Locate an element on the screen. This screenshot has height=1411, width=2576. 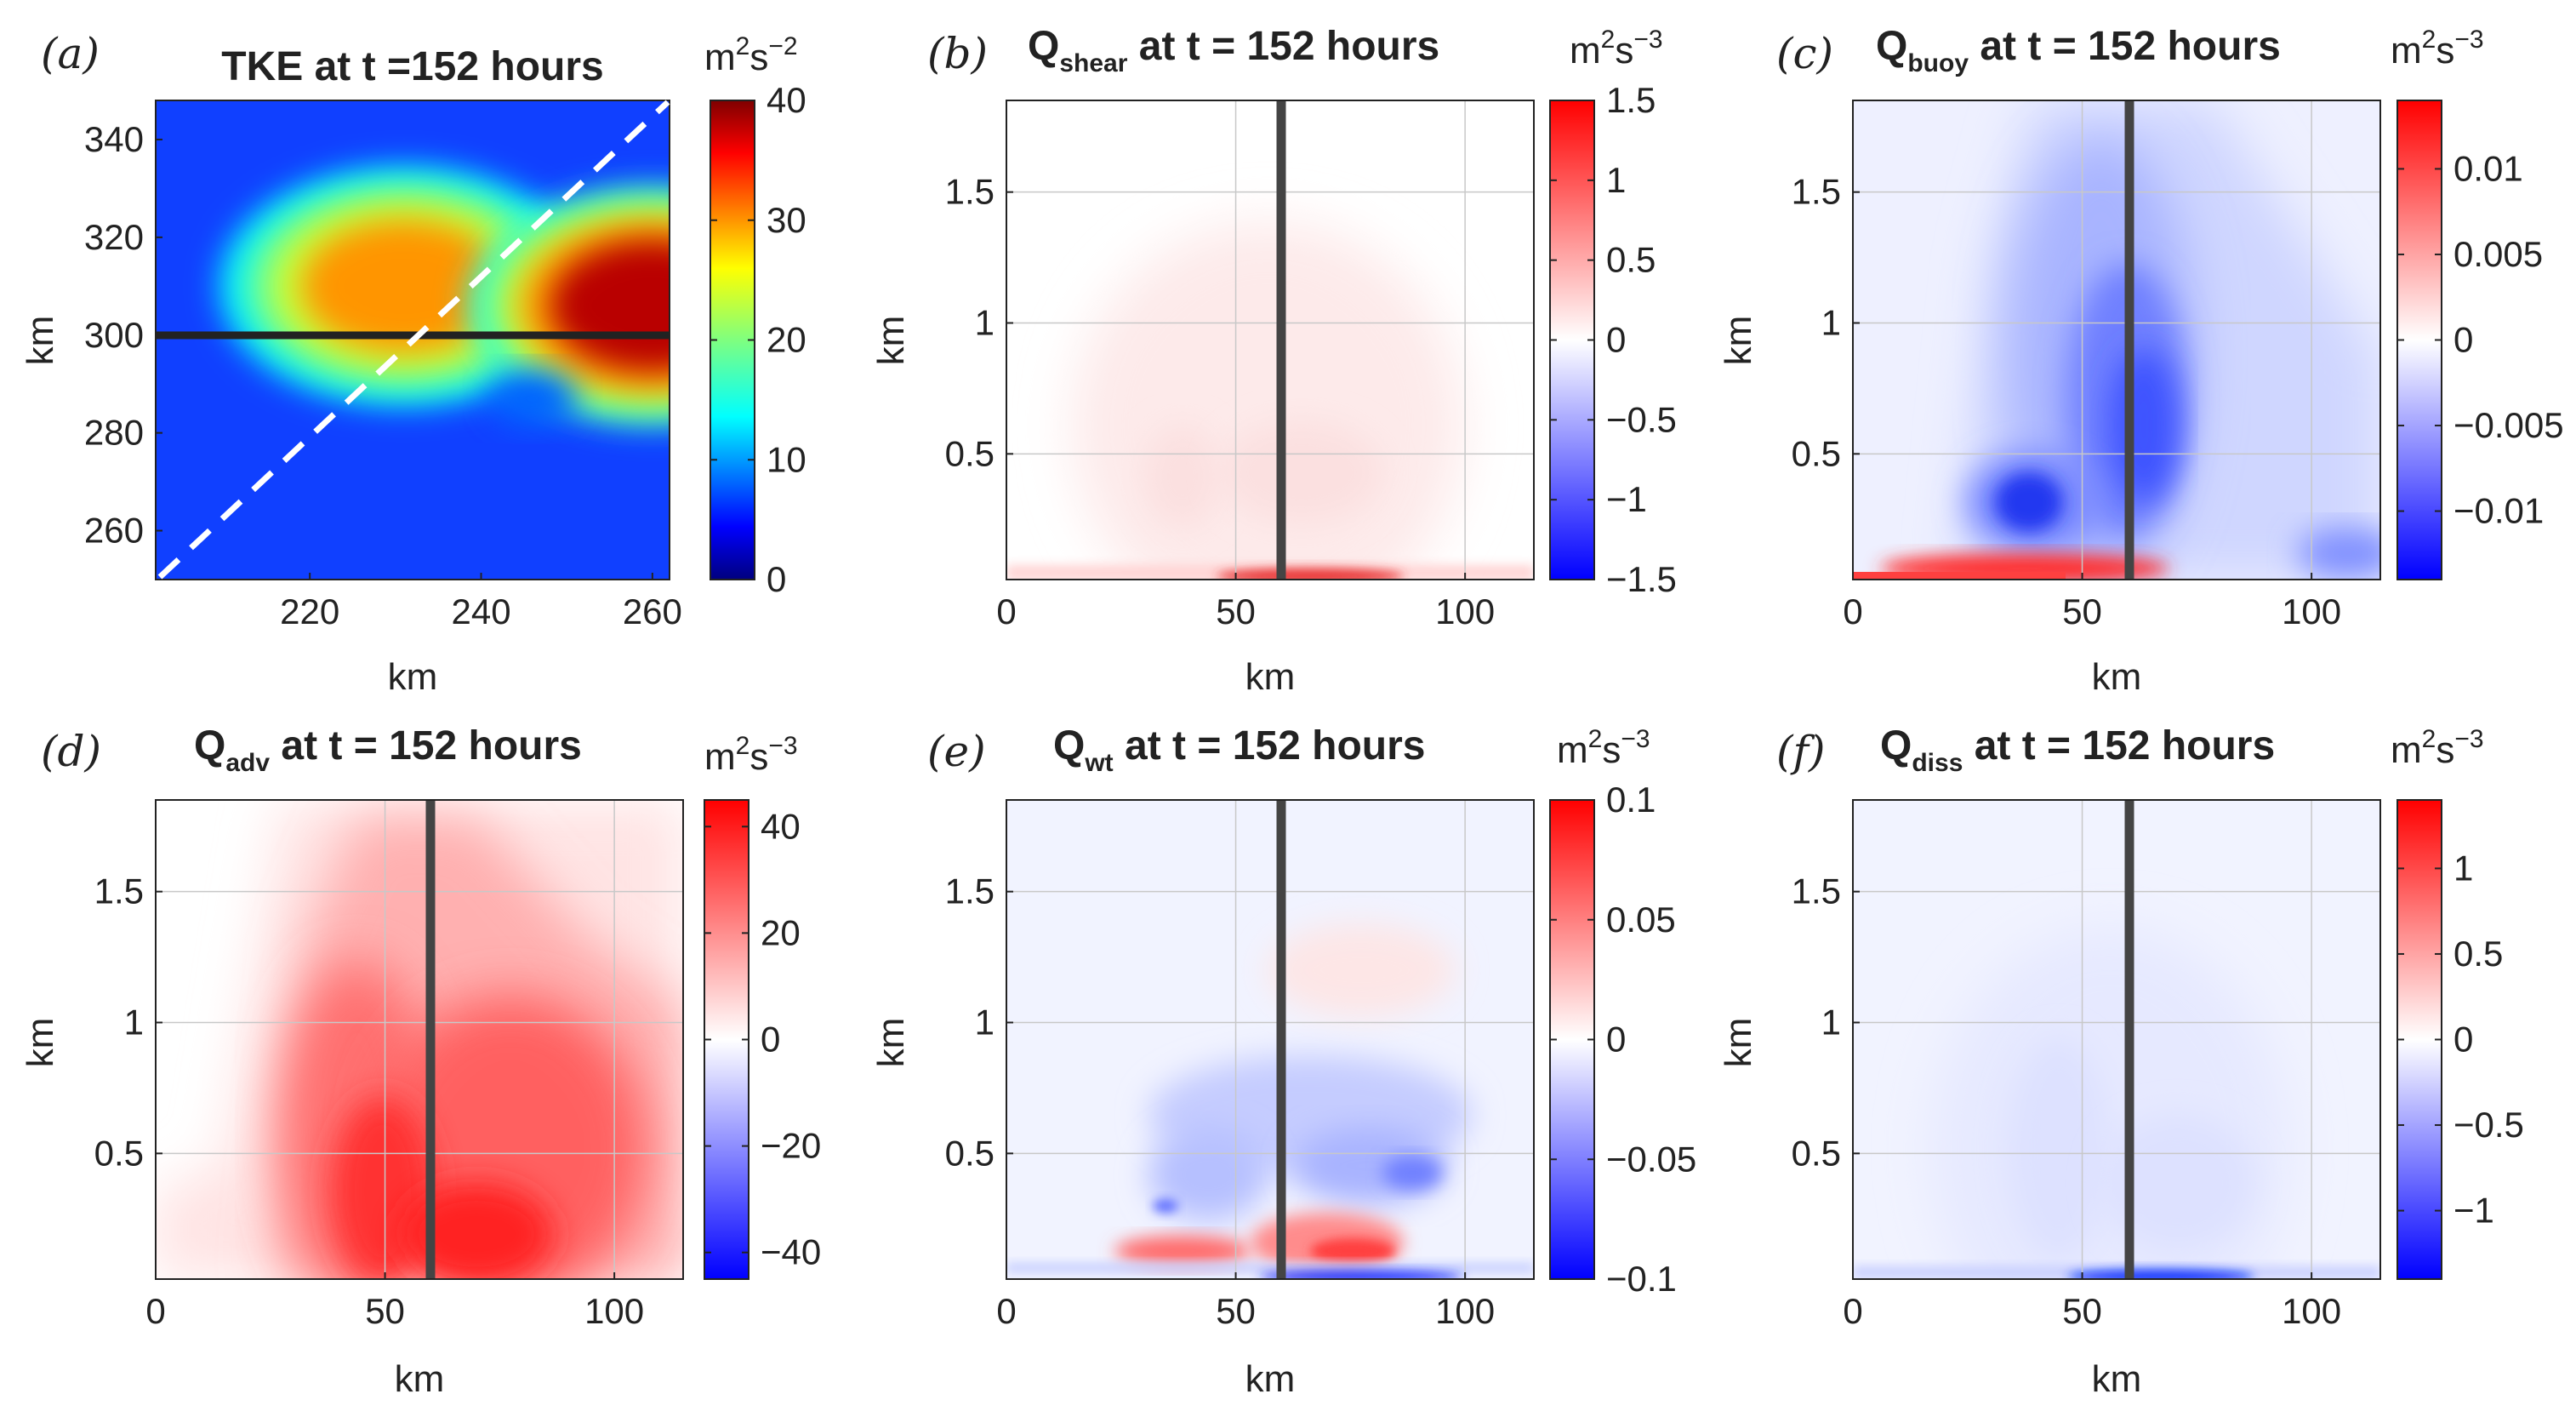
title-d: Qadv at t = 152 hours is located at coordinates (388, 750).